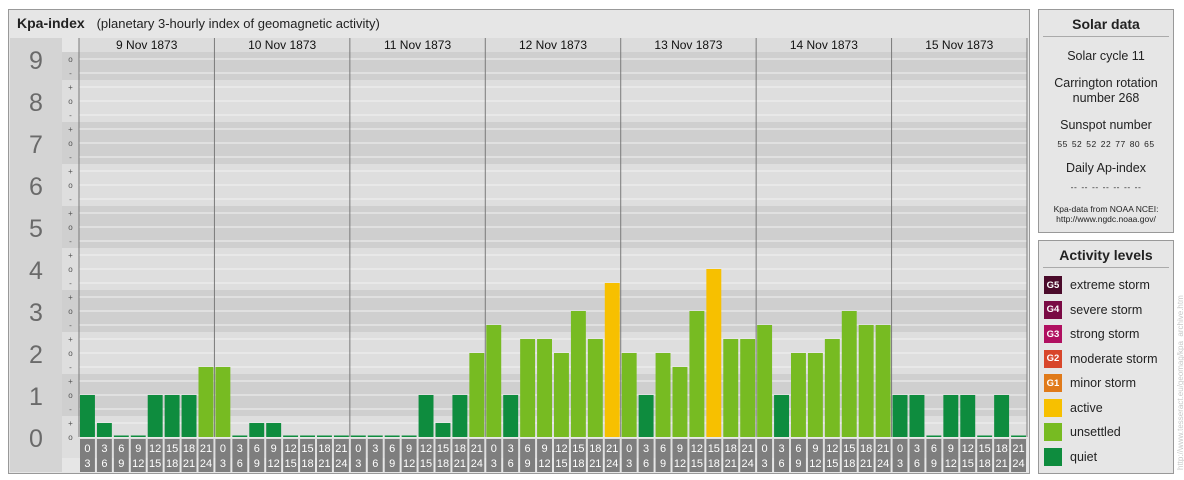 The height and width of the screenshot is (480, 1184). Describe the element at coordinates (1053, 309) in the screenshot. I see `level-swatch: G4` at that location.